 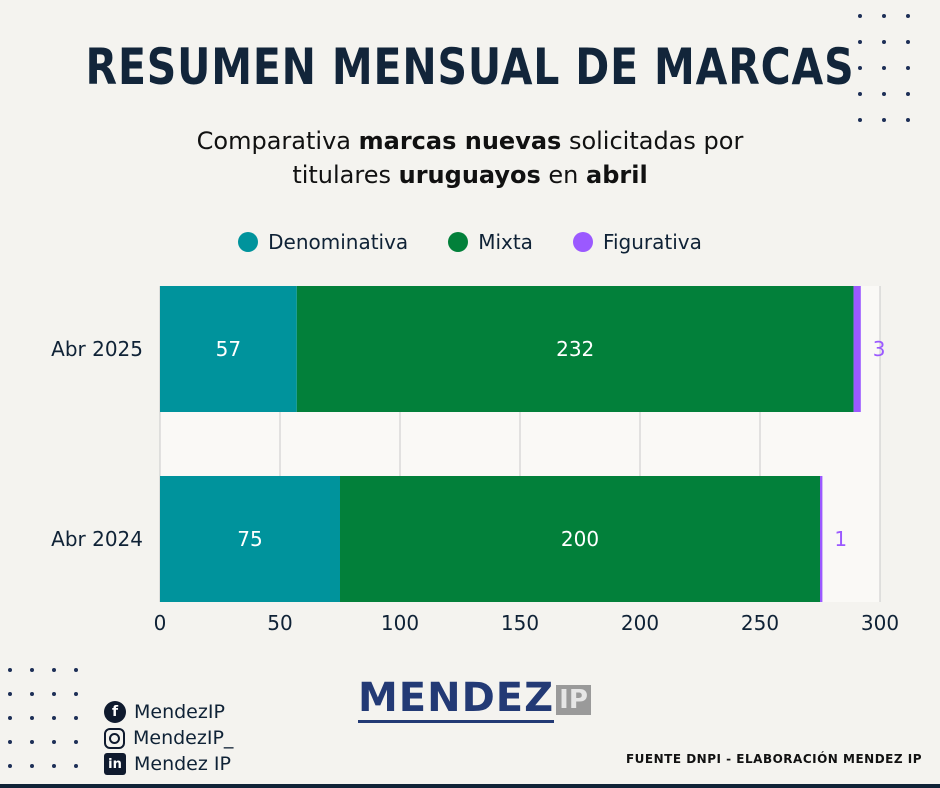 I want to click on social-linkedin: in Mendez IP, so click(x=168, y=764).